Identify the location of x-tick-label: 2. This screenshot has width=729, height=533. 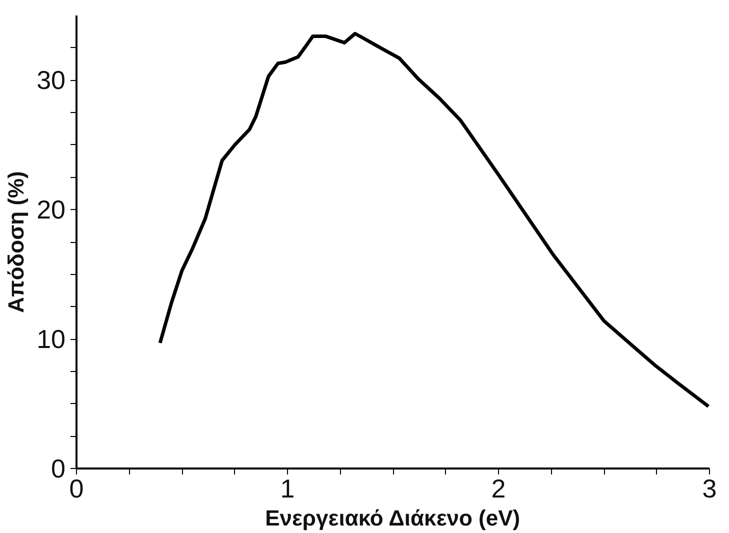
(498, 489).